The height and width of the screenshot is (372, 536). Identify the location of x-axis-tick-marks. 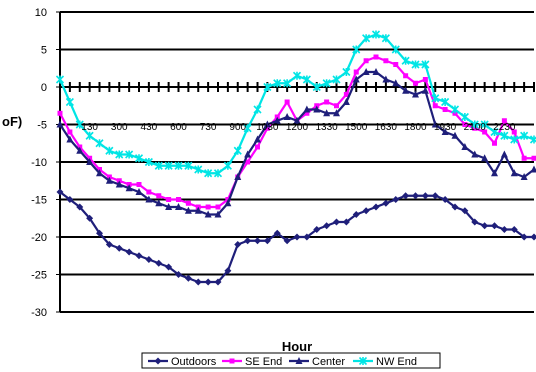
(297, 87).